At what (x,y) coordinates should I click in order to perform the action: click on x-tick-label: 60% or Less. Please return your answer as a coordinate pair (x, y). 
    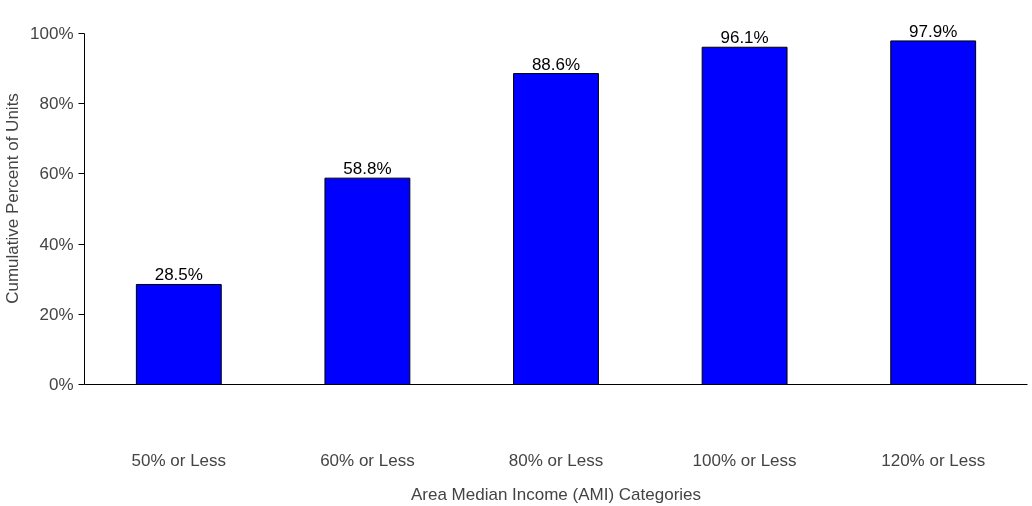
    Looking at the image, I should click on (367, 460).